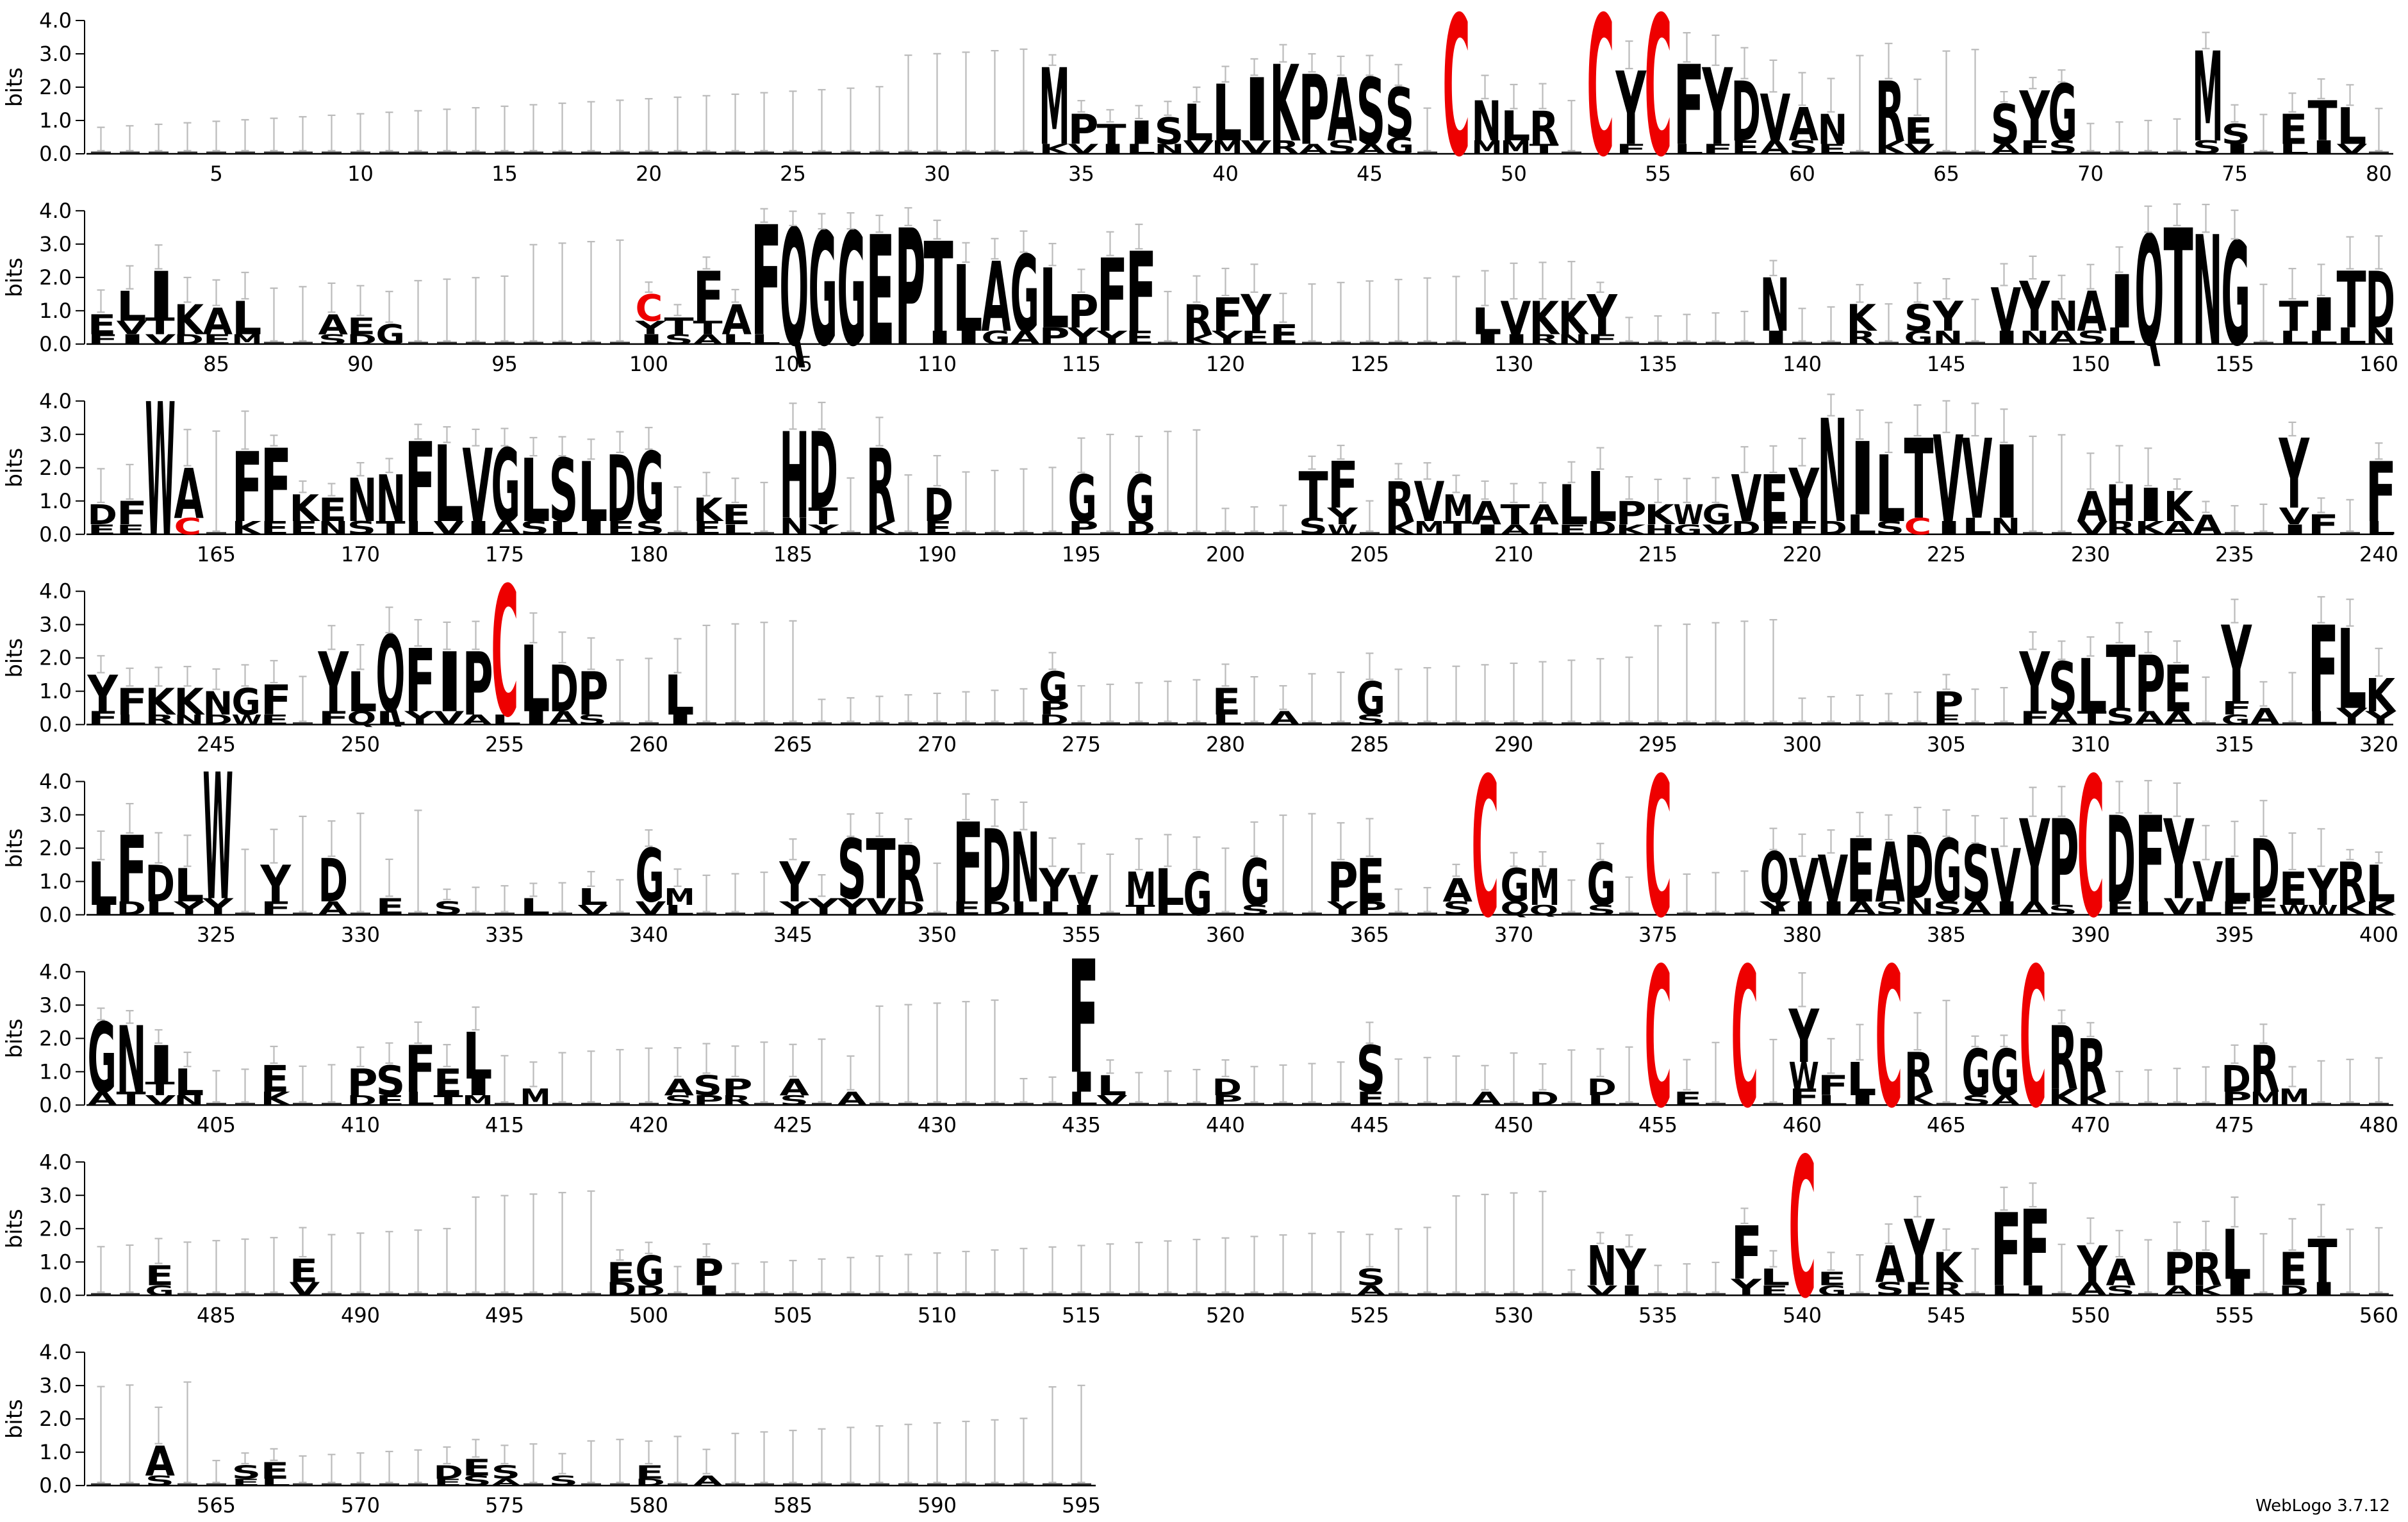 The height and width of the screenshot is (1522, 2408). Describe the element at coordinates (360, 1505) in the screenshot. I see `svg-text: 570` at that location.